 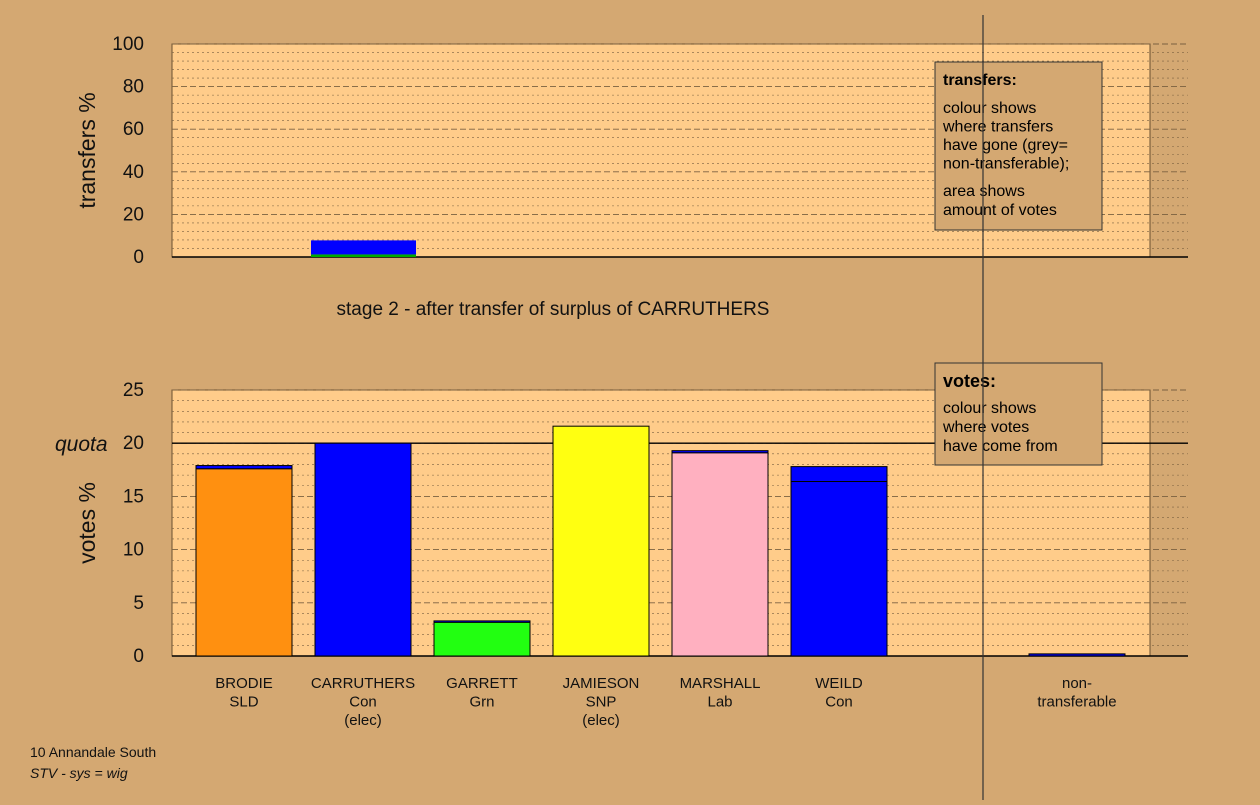 I want to click on transfers-legend-line: where transfers, so click(x=997, y=127).